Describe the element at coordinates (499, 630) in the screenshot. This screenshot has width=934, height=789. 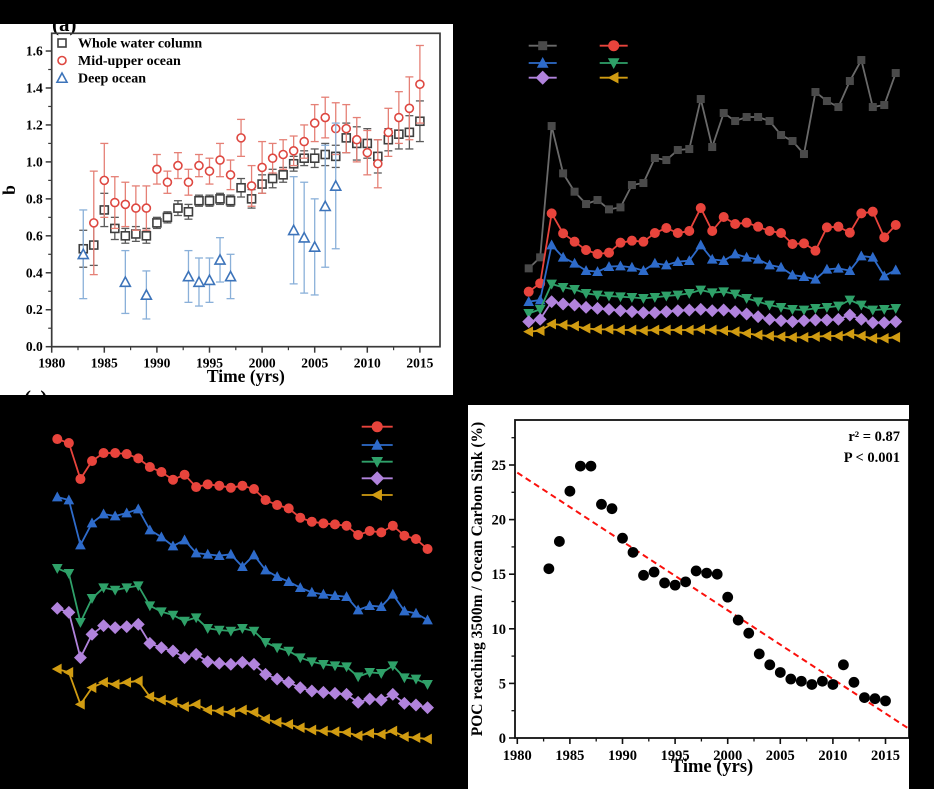
I see `svg-text: 10` at that location.